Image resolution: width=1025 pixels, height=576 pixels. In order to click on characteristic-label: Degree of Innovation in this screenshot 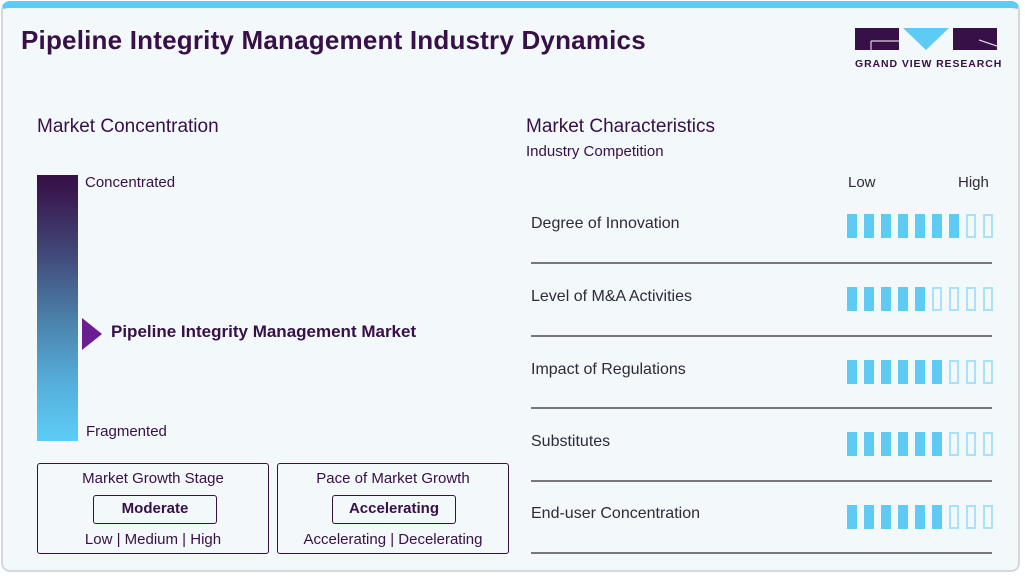, I will do `click(605, 223)`.